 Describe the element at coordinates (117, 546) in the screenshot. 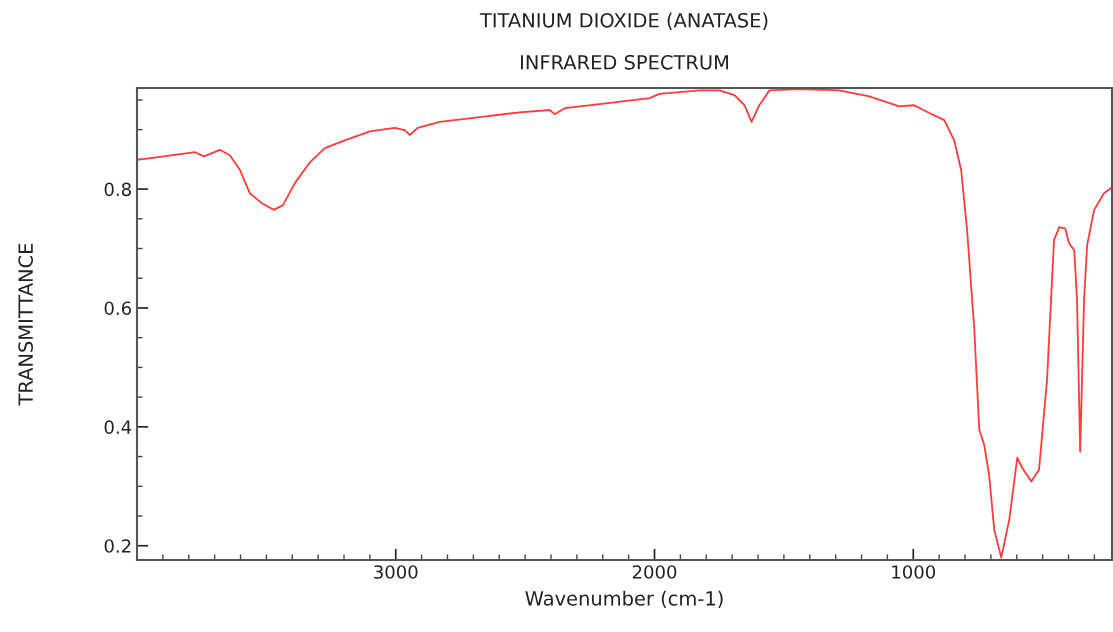

I see `y-tick-label: 0.2` at that location.